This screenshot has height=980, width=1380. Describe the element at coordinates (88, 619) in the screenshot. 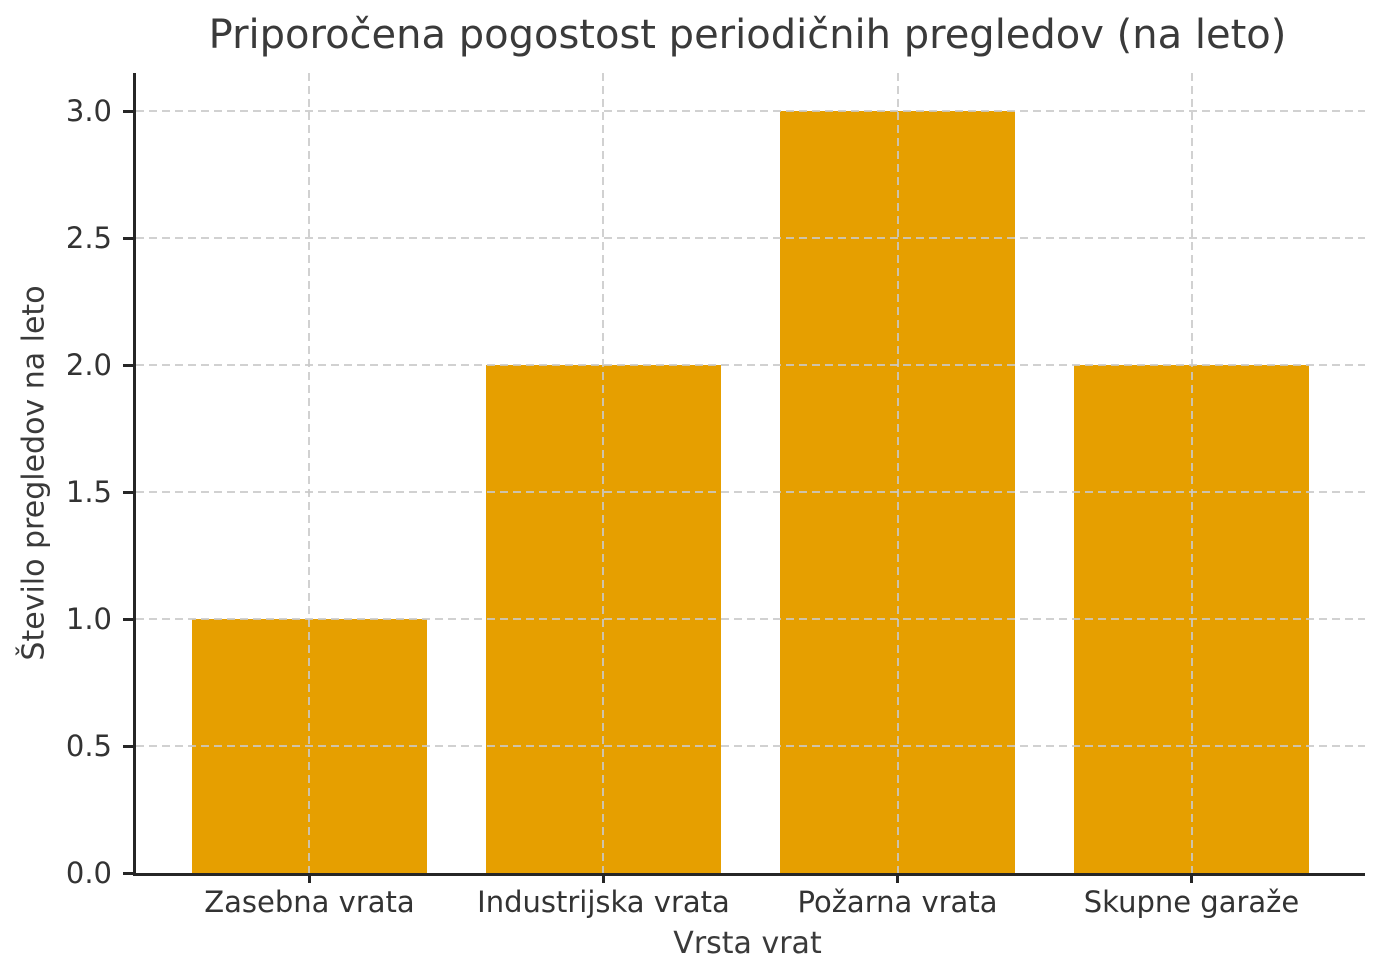

I see `y-tick-label: 1.0` at that location.